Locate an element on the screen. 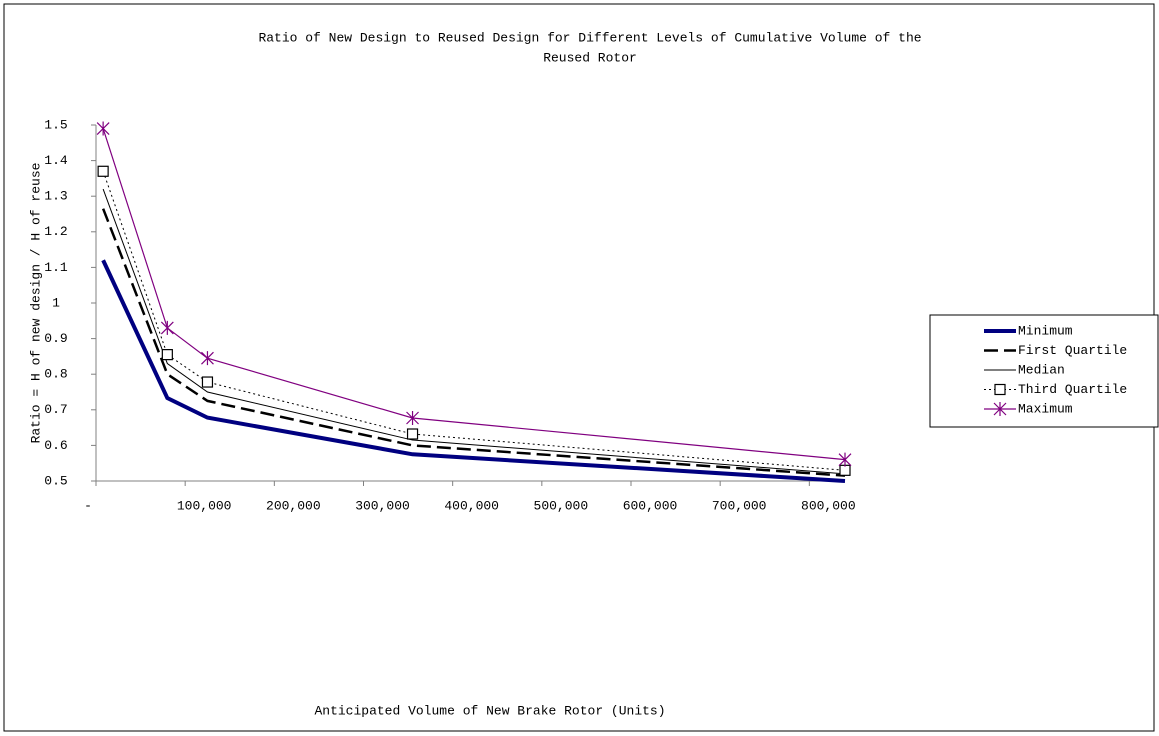 The image size is (1159, 736). y-tick-label: 1 is located at coordinates (56, 302).